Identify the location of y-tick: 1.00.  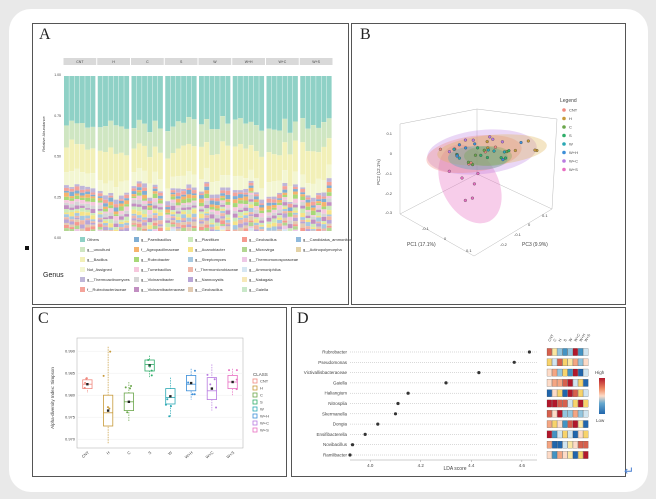
(57, 75).